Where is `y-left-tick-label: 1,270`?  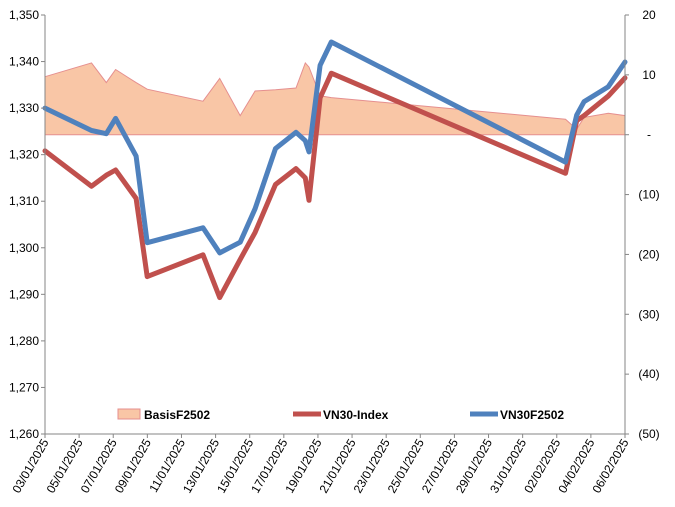 y-left-tick-label: 1,270 is located at coordinates (24, 387).